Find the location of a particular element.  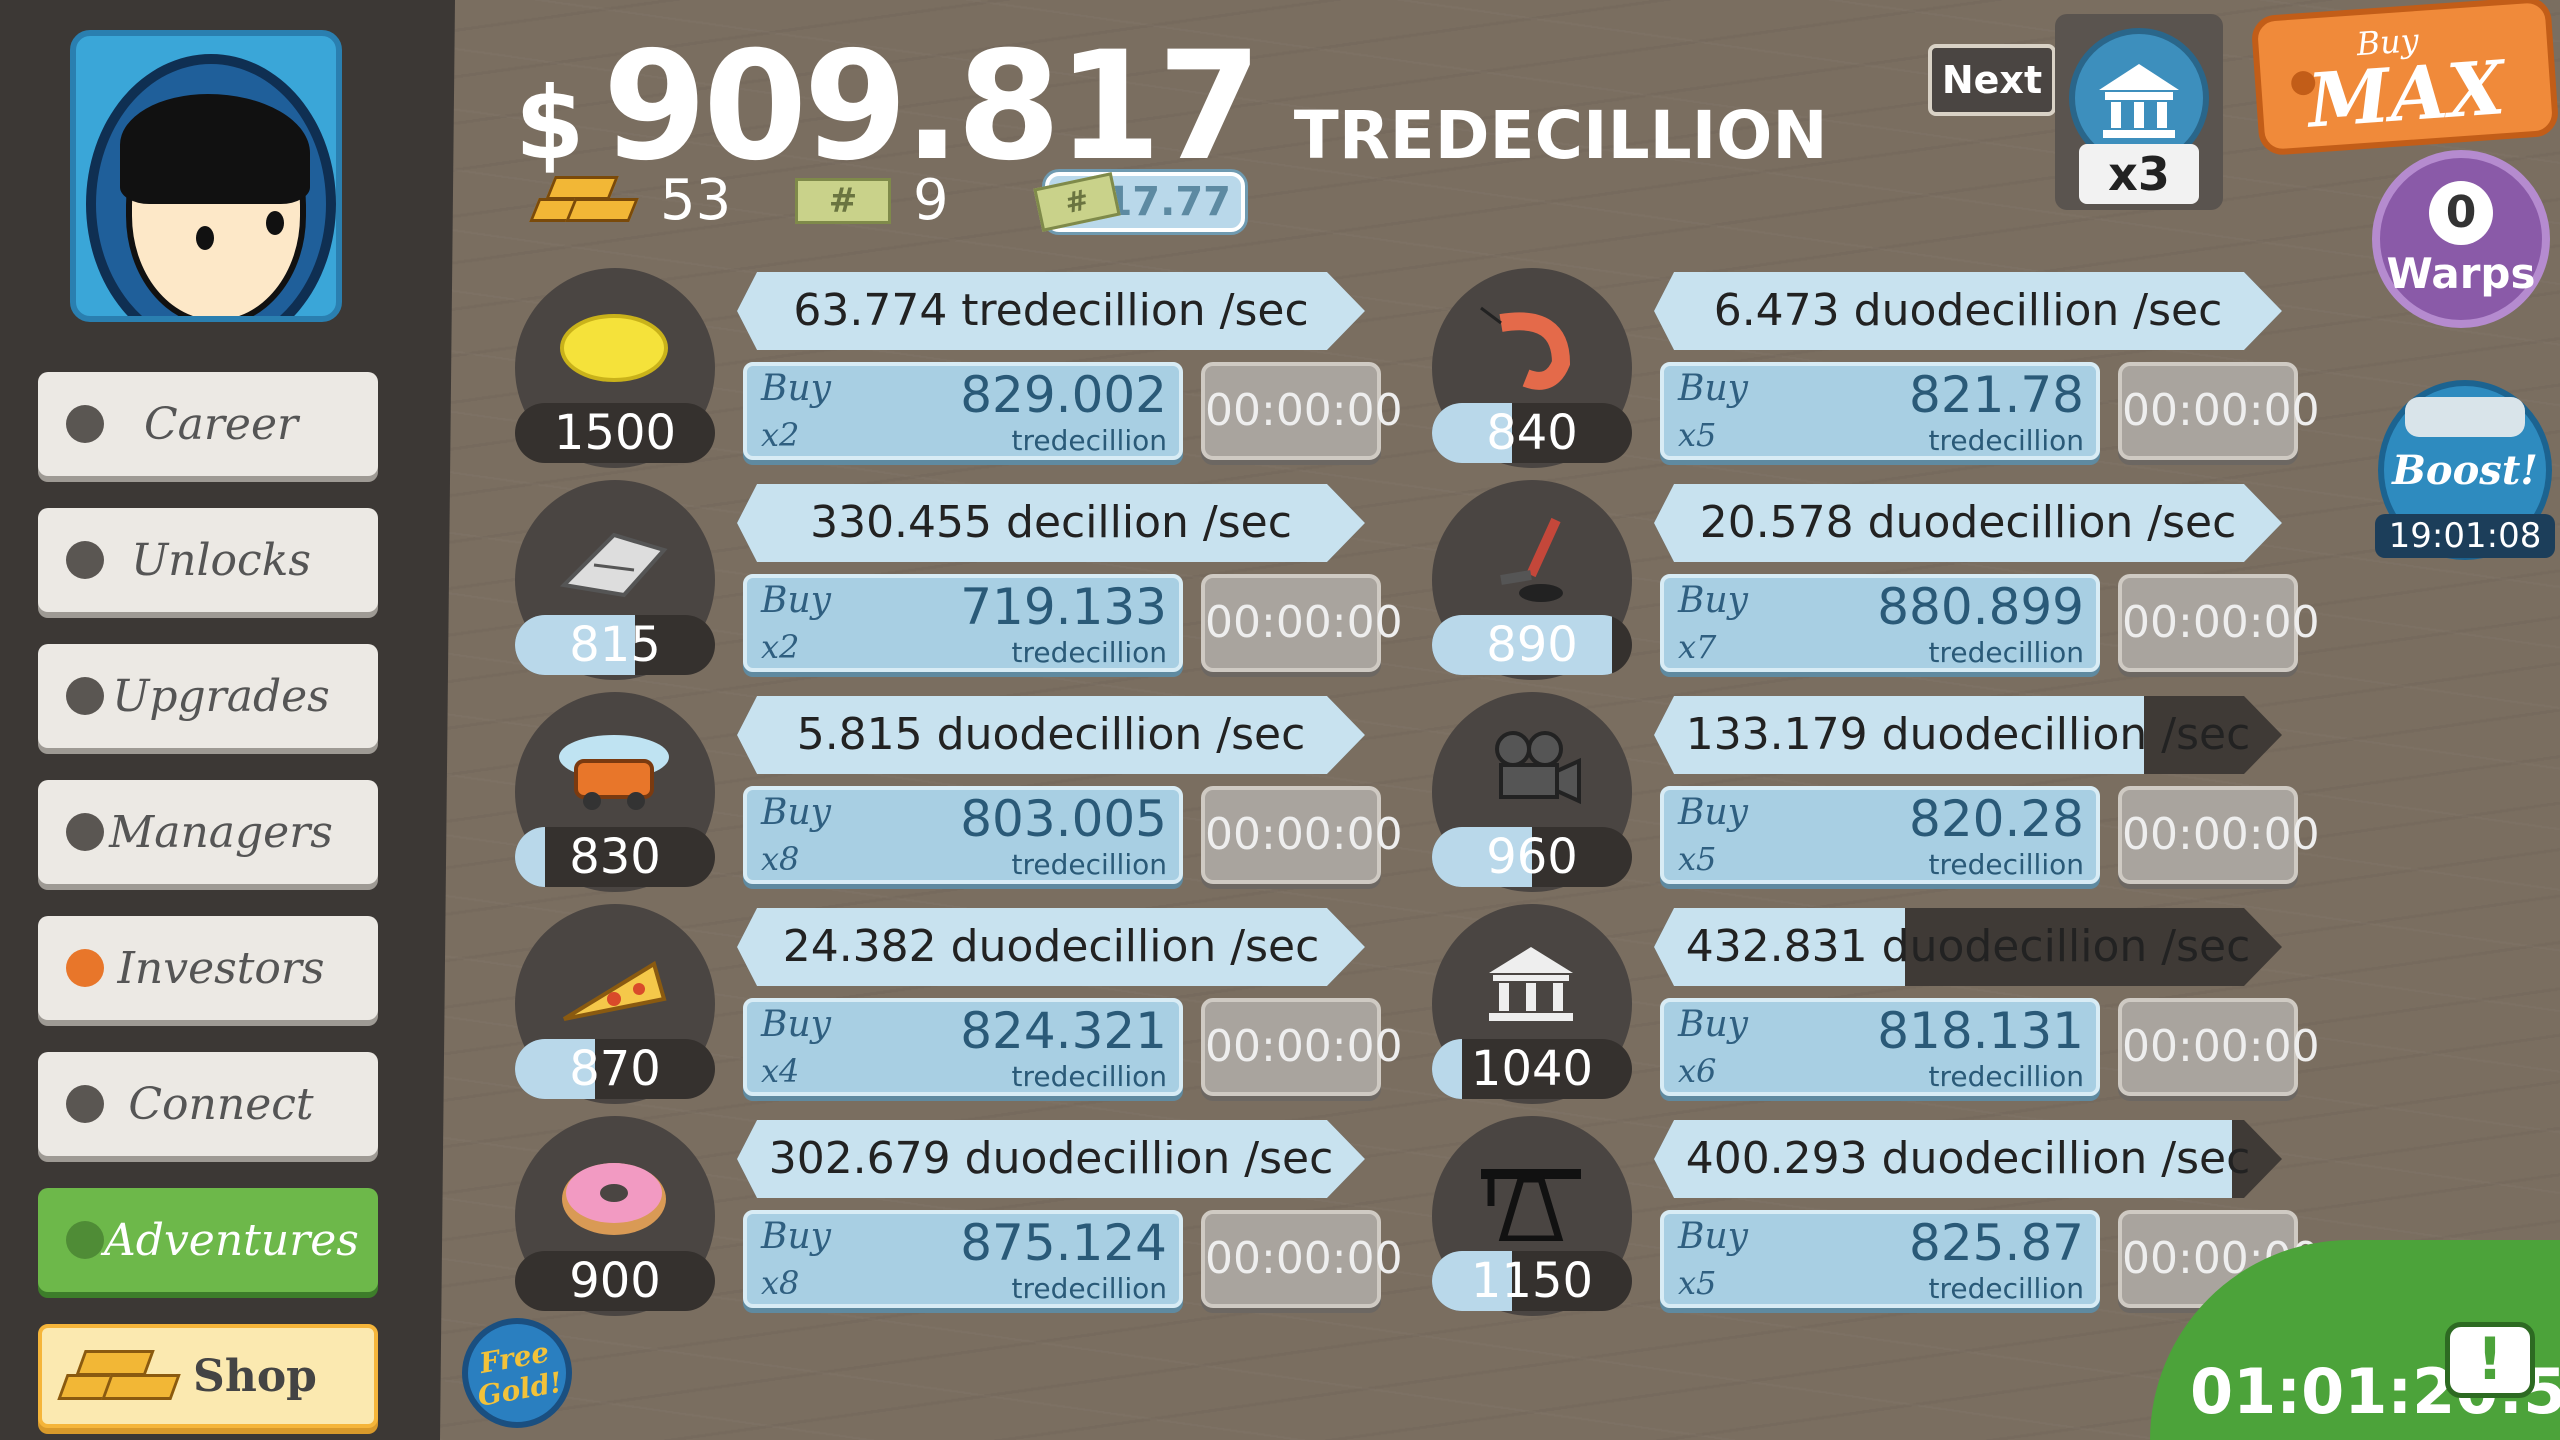

business-count: 1040 is located at coordinates (1532, 1069).